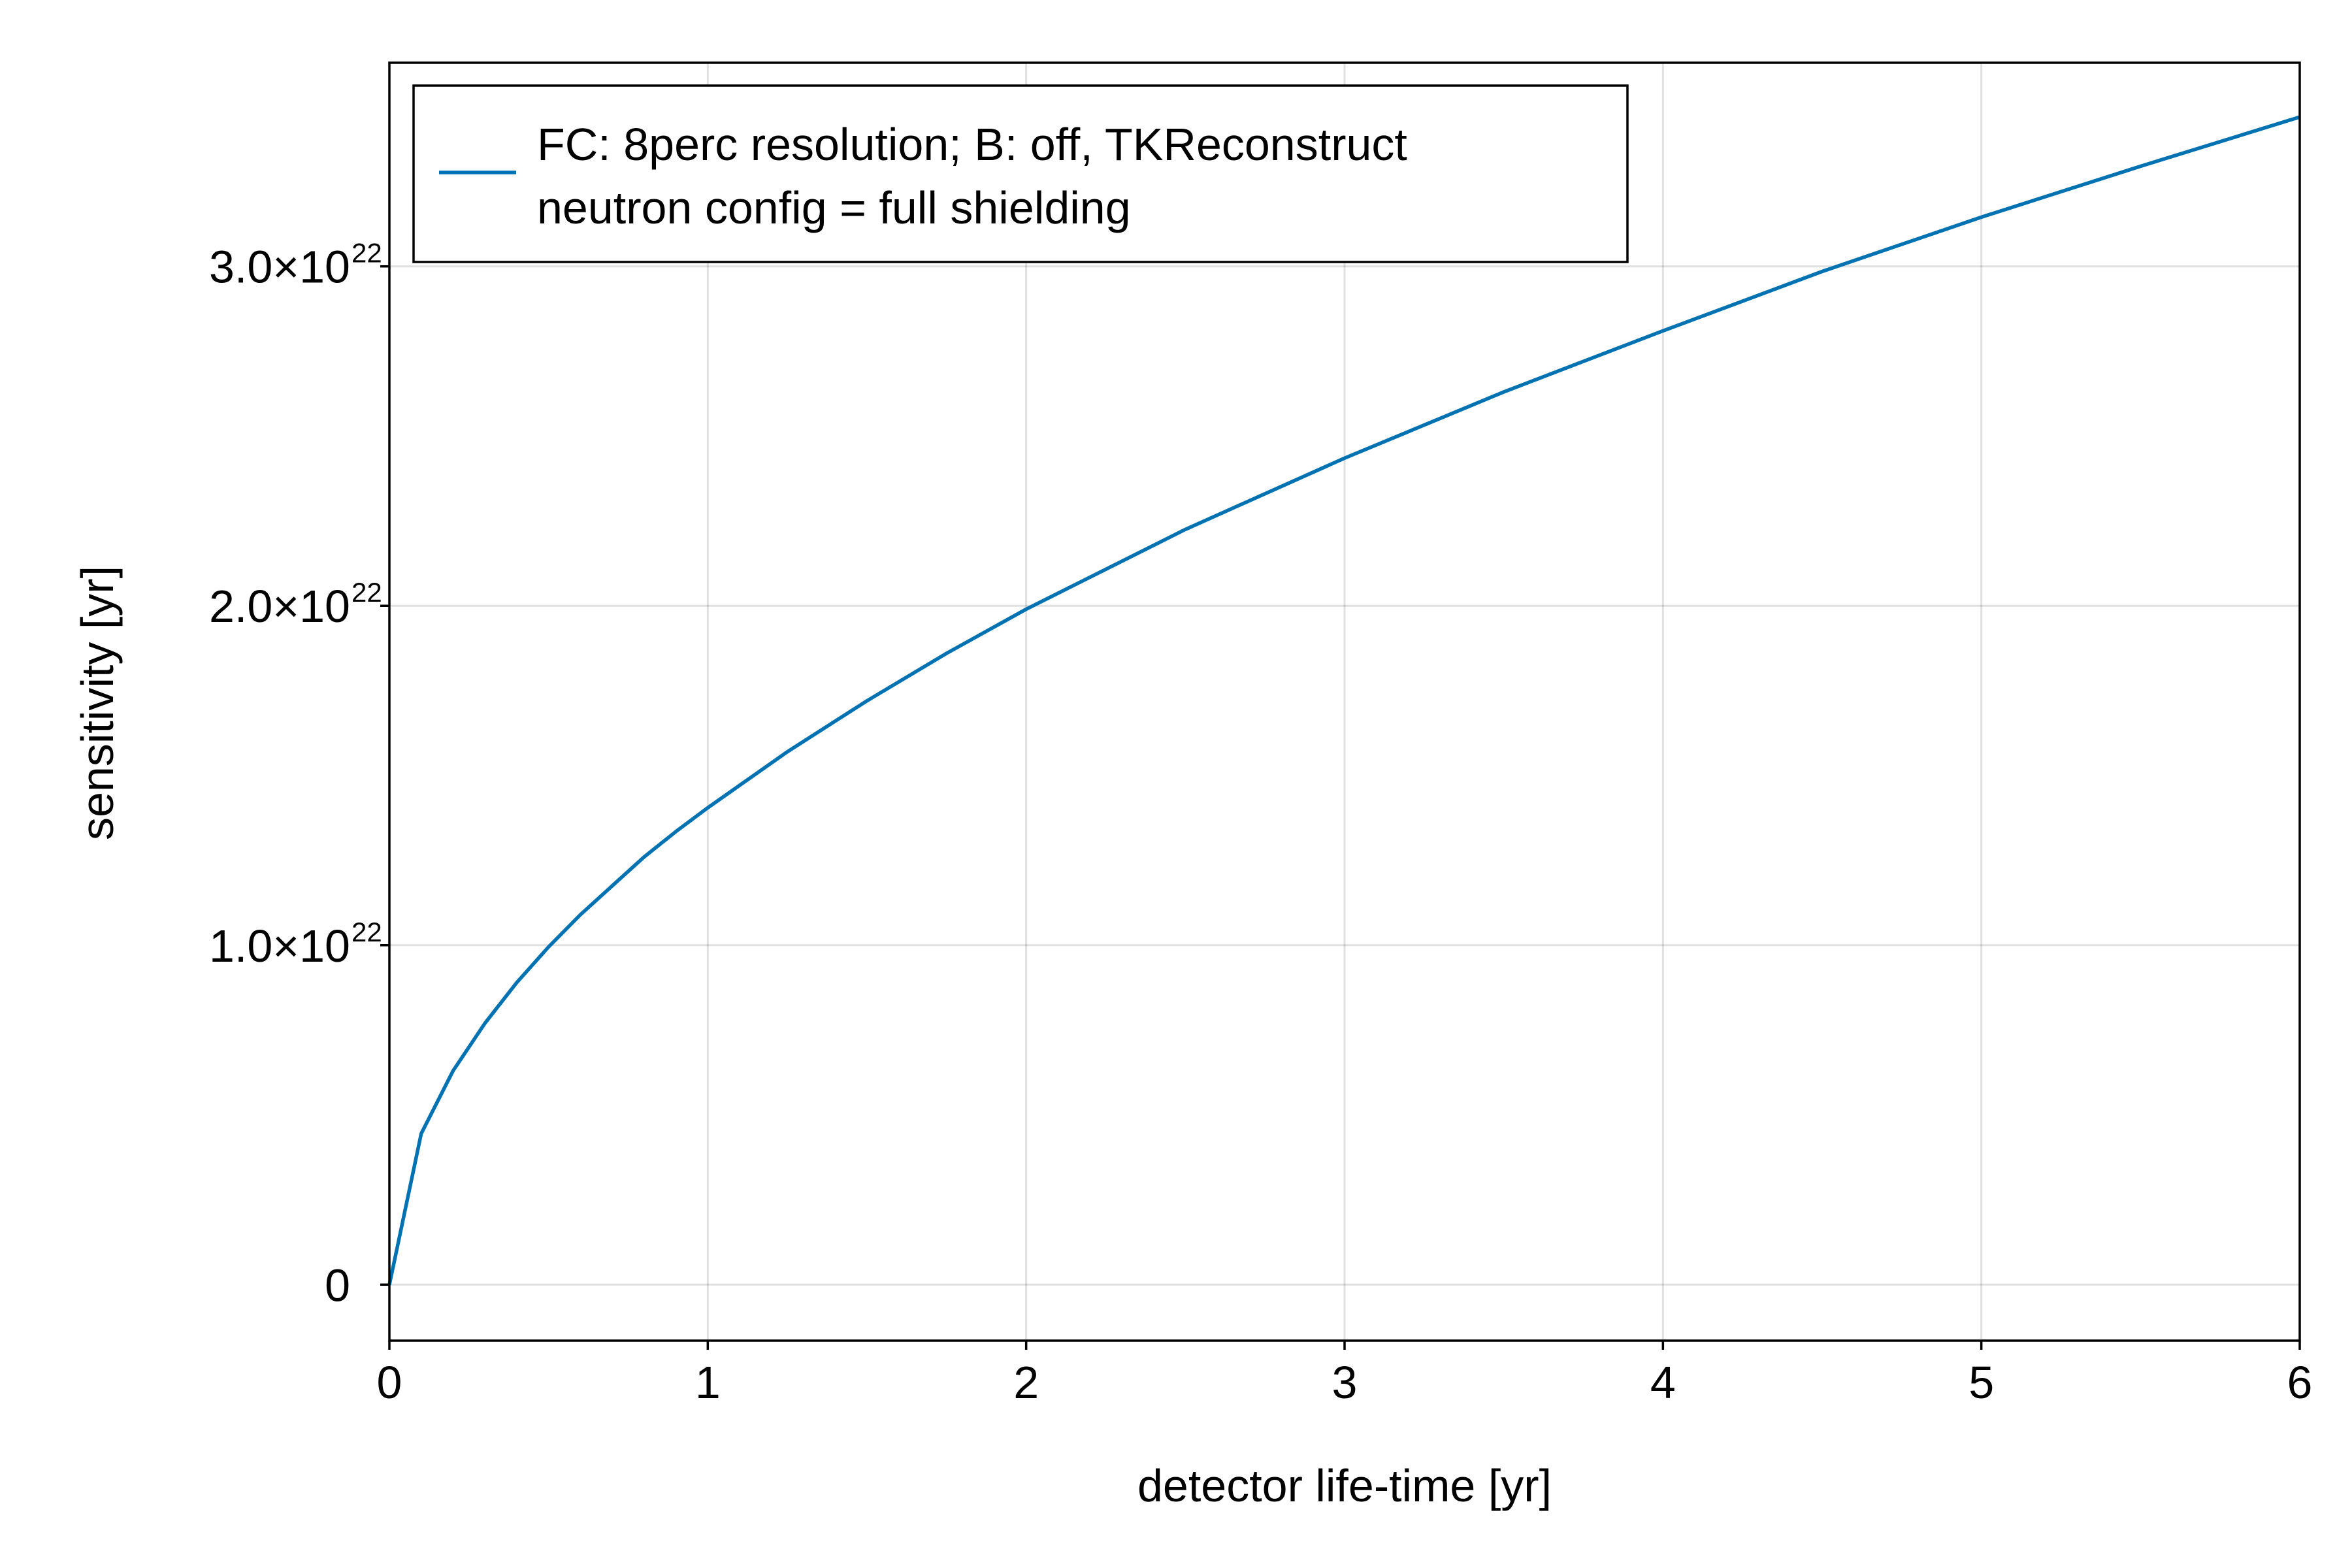  I want to click on x-tick-label: 0, so click(389, 1382).